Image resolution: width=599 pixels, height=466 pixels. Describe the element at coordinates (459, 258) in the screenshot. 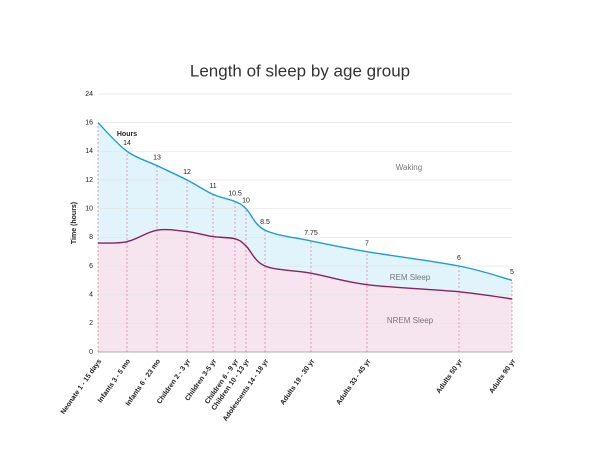

I see `value-label: 6` at that location.